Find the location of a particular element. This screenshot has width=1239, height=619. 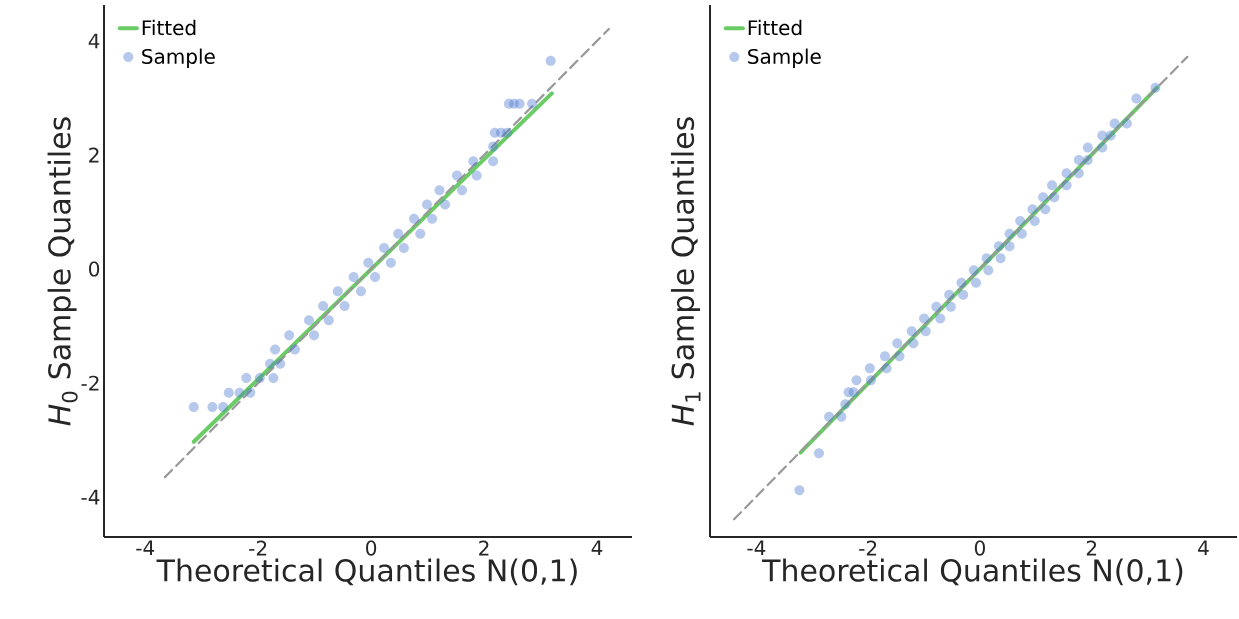

y-tick-label: 4 is located at coordinates (94, 41).